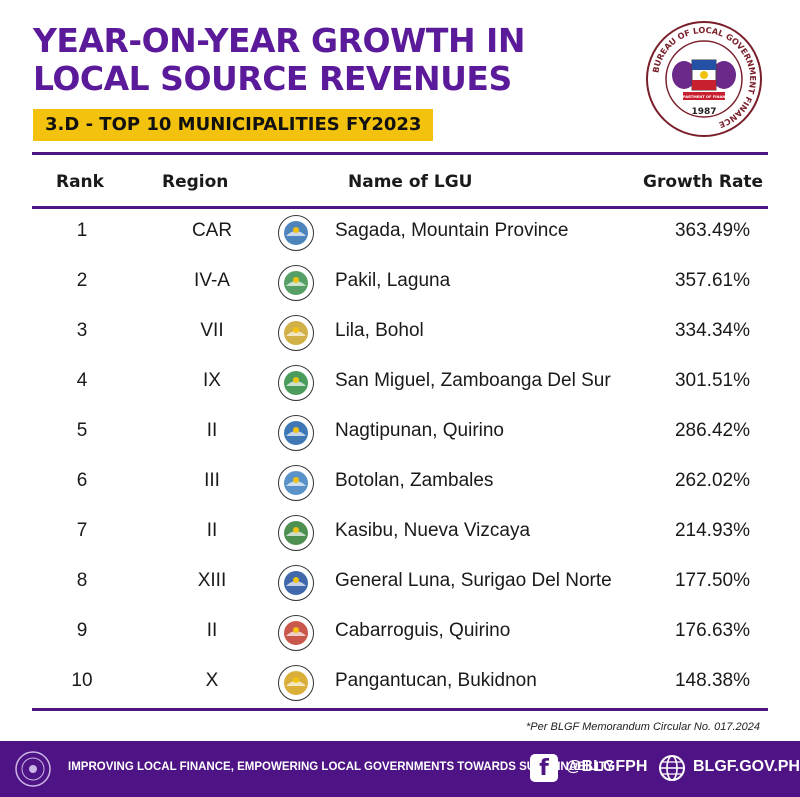  Describe the element at coordinates (704, 97) in the screenshot. I see `seal-ribbon-text: DEPARTMENT OF FINANCE` at that location.